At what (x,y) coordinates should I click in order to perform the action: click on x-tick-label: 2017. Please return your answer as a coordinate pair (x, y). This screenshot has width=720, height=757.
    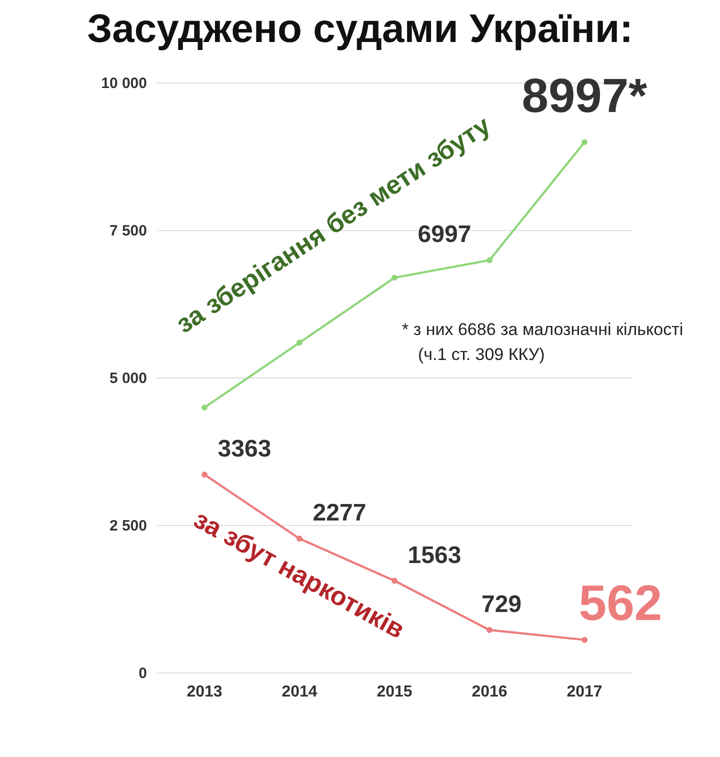
    Looking at the image, I should click on (584, 691).